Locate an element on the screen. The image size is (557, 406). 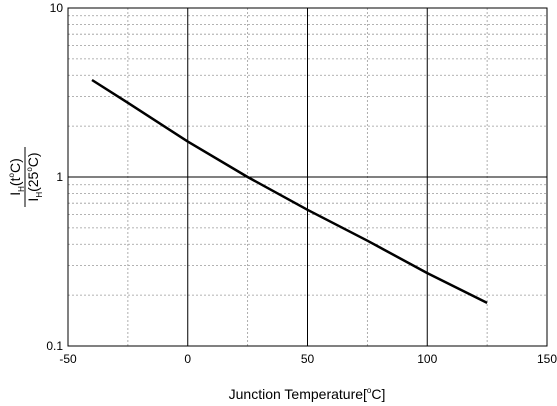
y-axis-title: IH(toC) IH(25oC) is located at coordinates (25, 177).